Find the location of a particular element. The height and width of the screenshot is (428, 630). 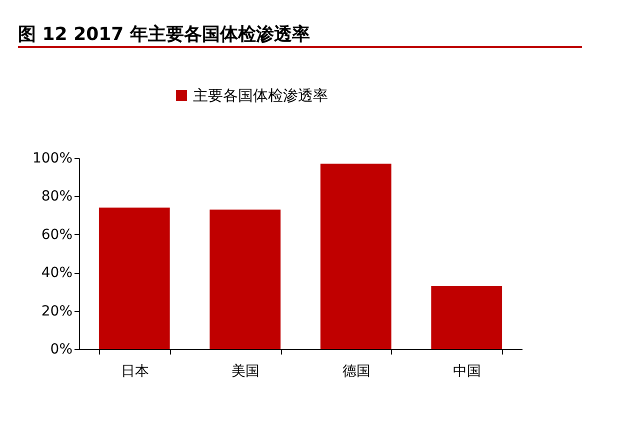

y-tick-label: 20% is located at coordinates (56, 311).